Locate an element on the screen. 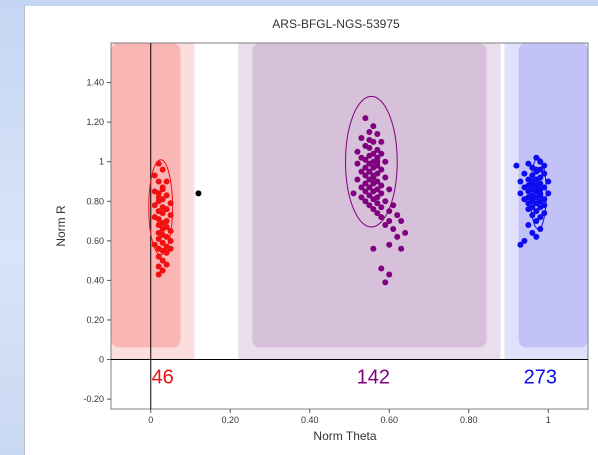  y-tick-label: 1.40 is located at coordinates (95, 83).